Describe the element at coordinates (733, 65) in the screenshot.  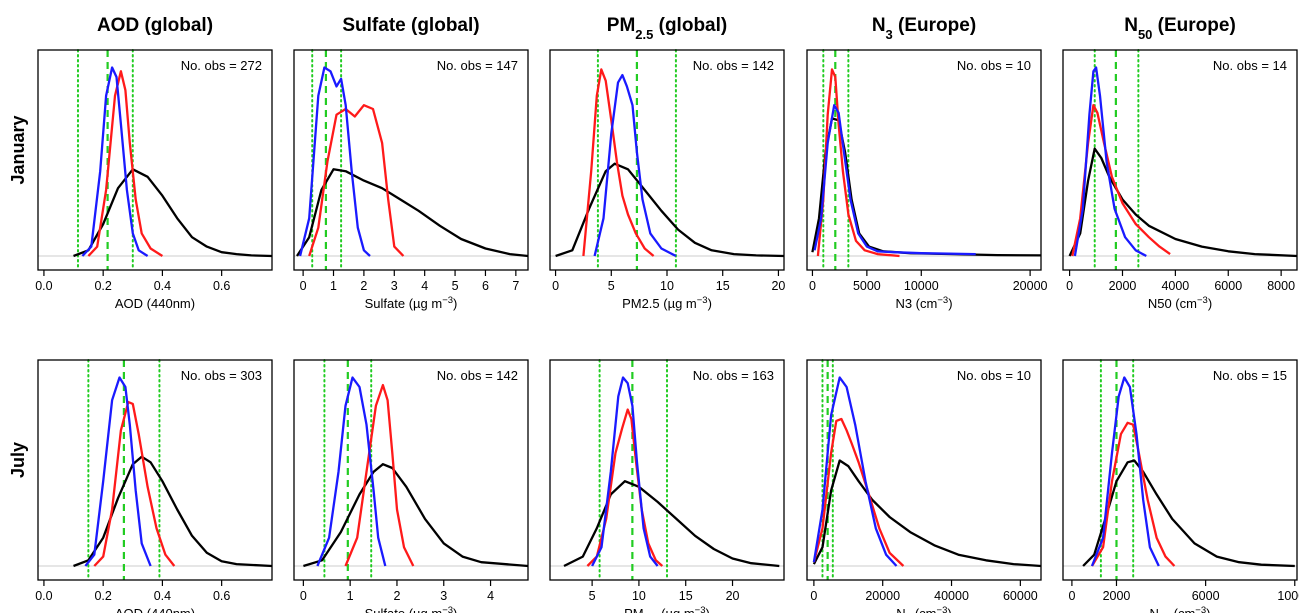
I see `observation-count: No. obs = 142` at that location.